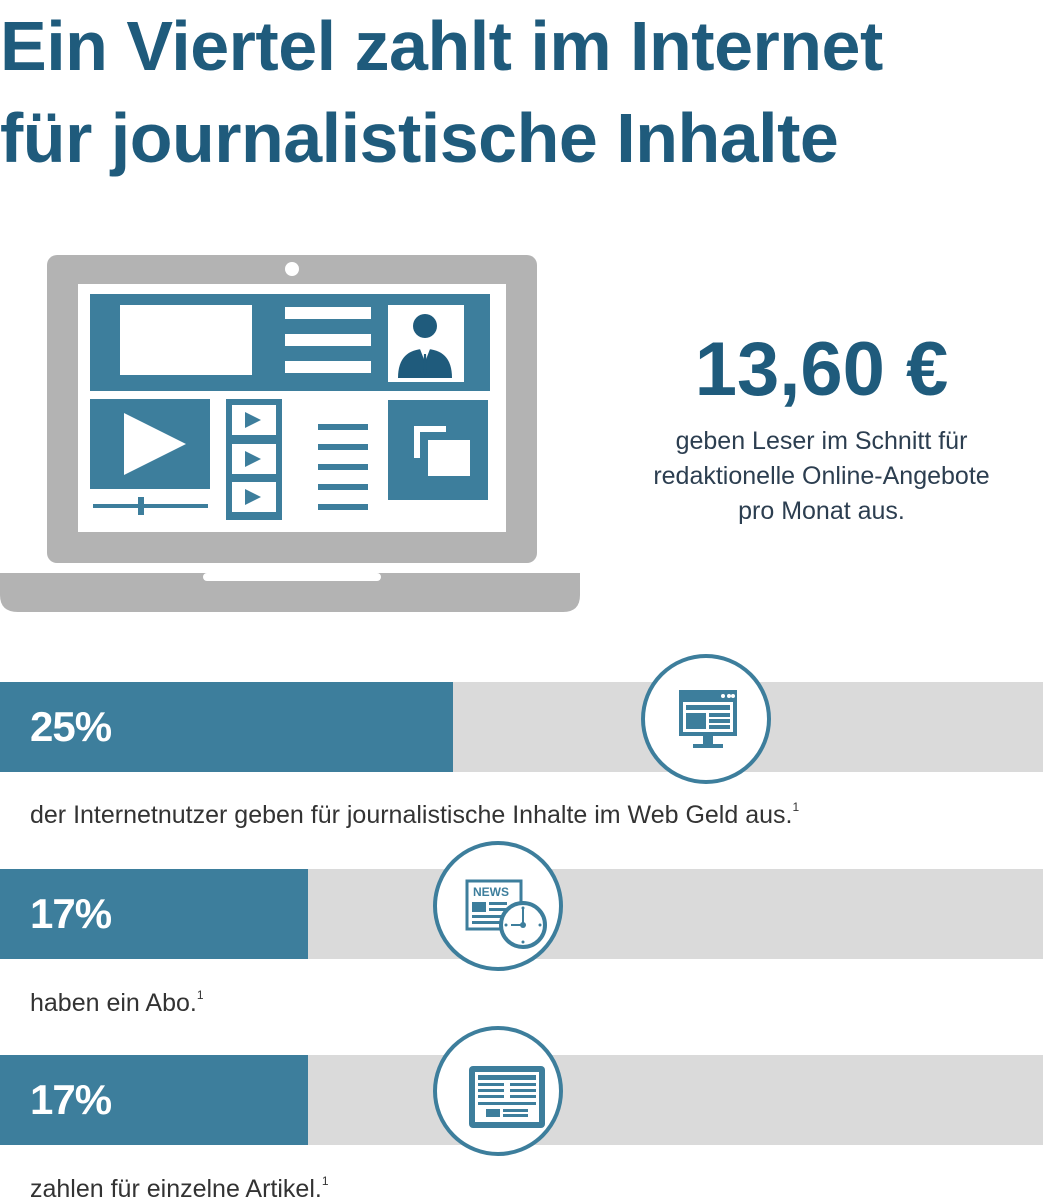 The height and width of the screenshot is (1204, 1043). What do you see at coordinates (113, 1003) in the screenshot?
I see `bar-caption-text: haben ein Abo.` at bounding box center [113, 1003].